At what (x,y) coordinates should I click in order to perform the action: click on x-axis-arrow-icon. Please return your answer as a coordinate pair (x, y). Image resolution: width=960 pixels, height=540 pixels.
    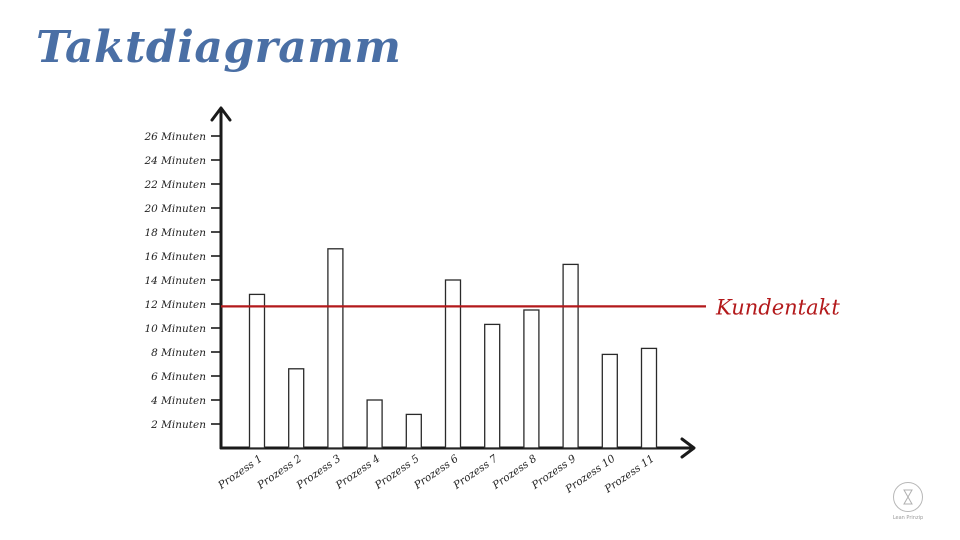
    Looking at the image, I should click on (688, 448).